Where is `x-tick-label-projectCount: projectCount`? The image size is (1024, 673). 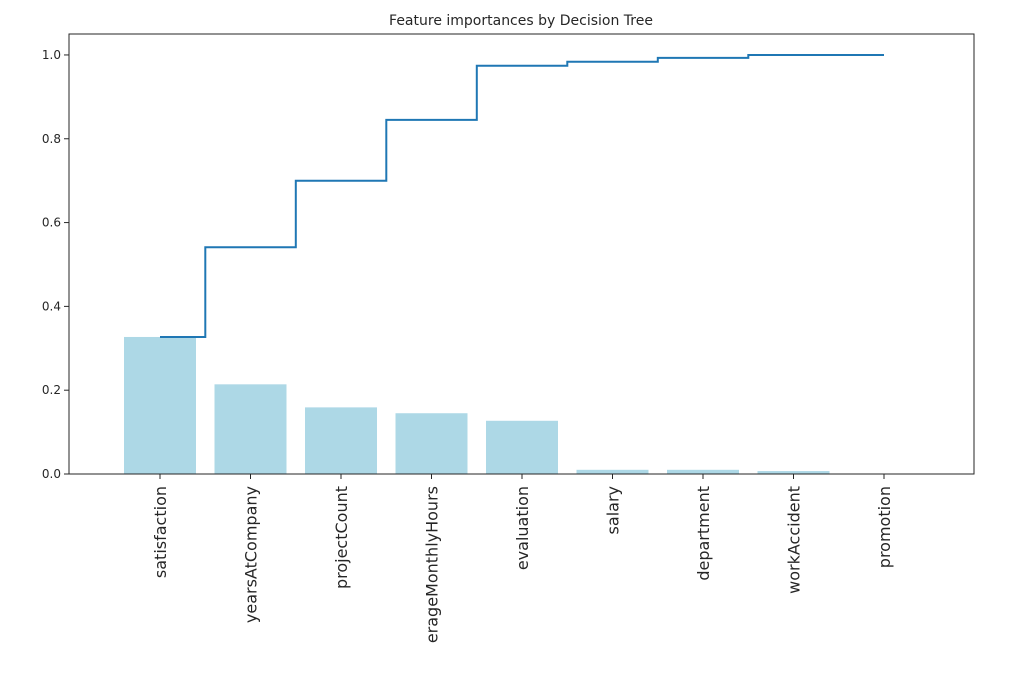
x-tick-label-projectCount: projectCount is located at coordinates (341, 537).